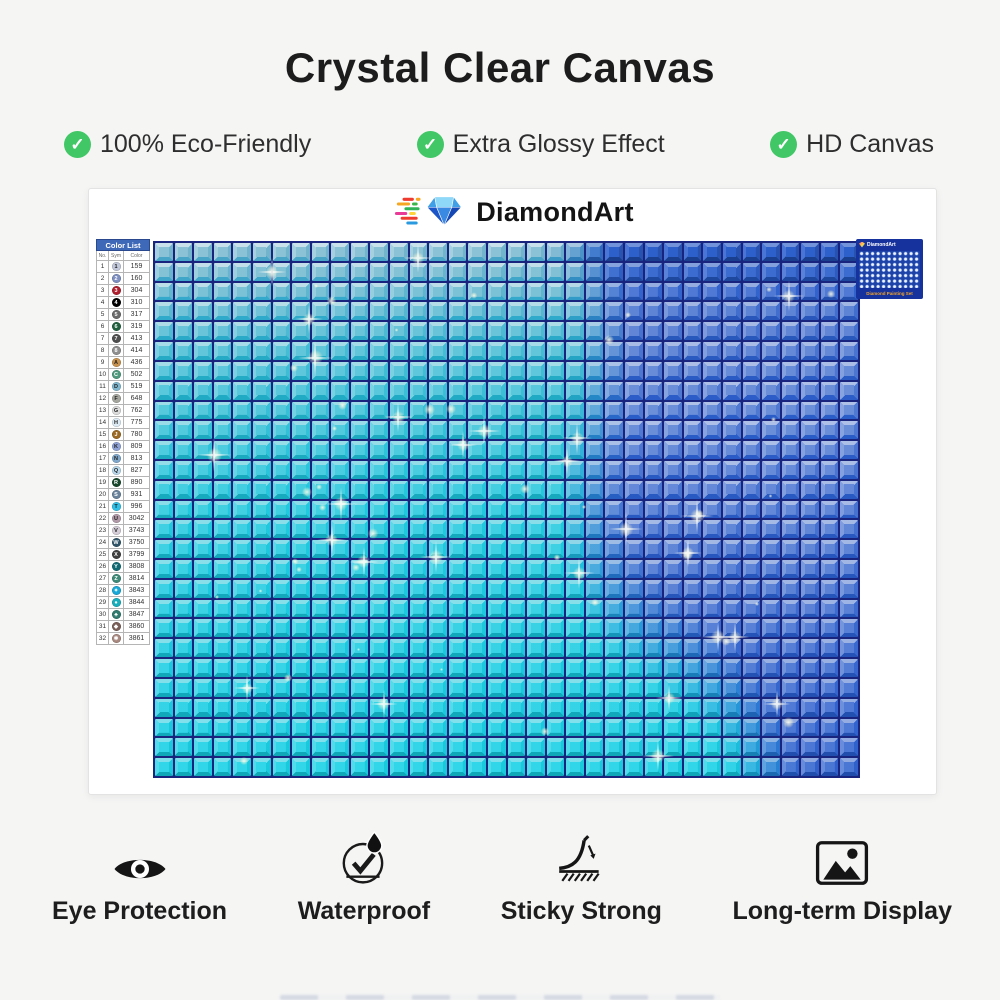 The height and width of the screenshot is (1000, 1000). What do you see at coordinates (429, 211) in the screenshot?
I see `diamond-logo-icon` at bounding box center [429, 211].